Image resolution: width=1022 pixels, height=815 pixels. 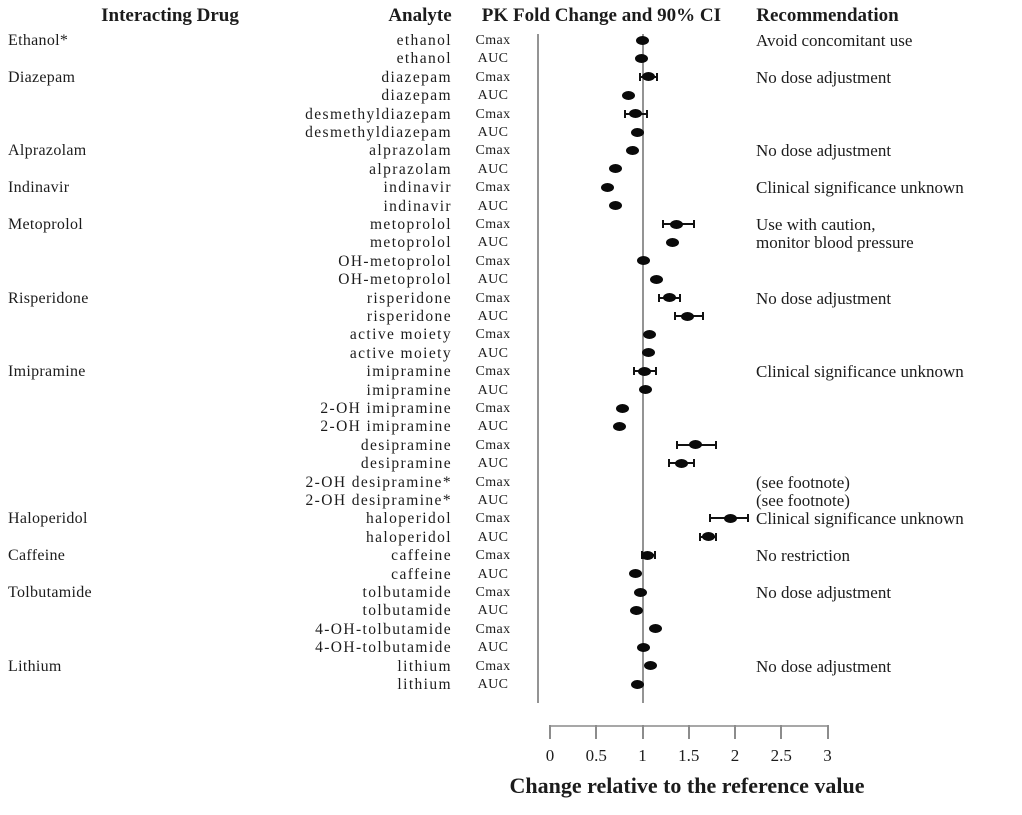 I want to click on axis-tick-label: 1, so click(x=642, y=755).